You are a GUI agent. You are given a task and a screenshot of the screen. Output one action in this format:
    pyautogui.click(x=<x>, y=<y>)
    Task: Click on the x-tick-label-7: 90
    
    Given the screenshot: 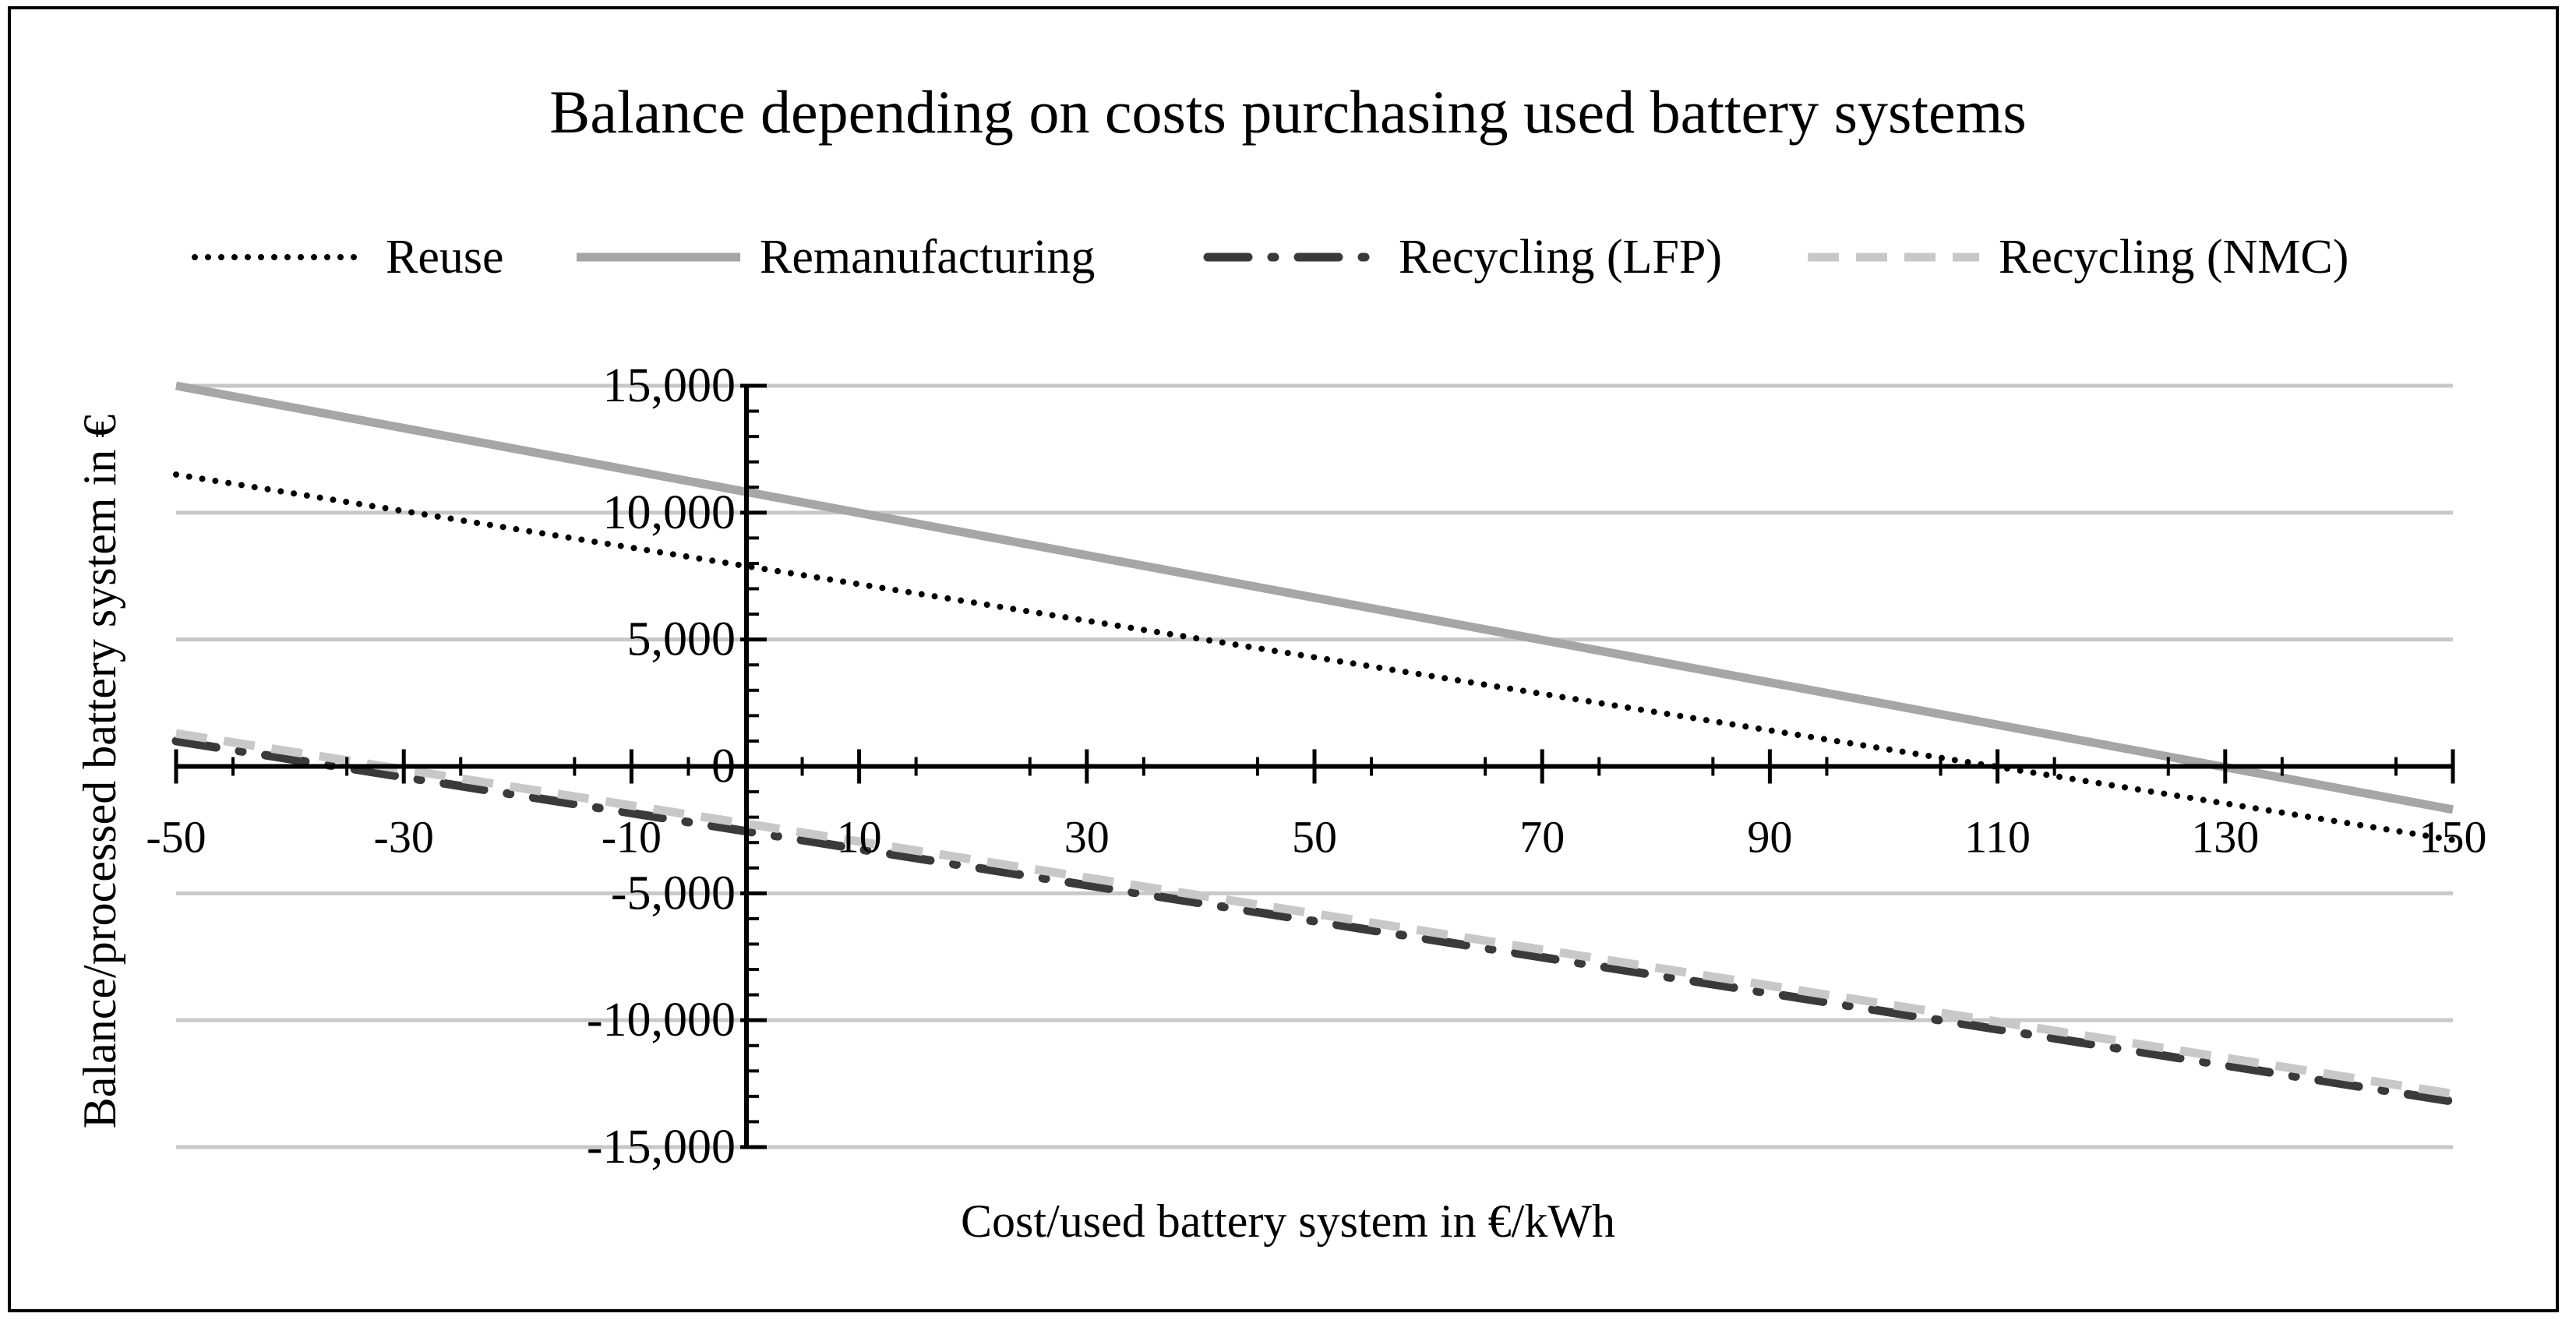 What is the action you would take?
    pyautogui.click(x=1769, y=838)
    